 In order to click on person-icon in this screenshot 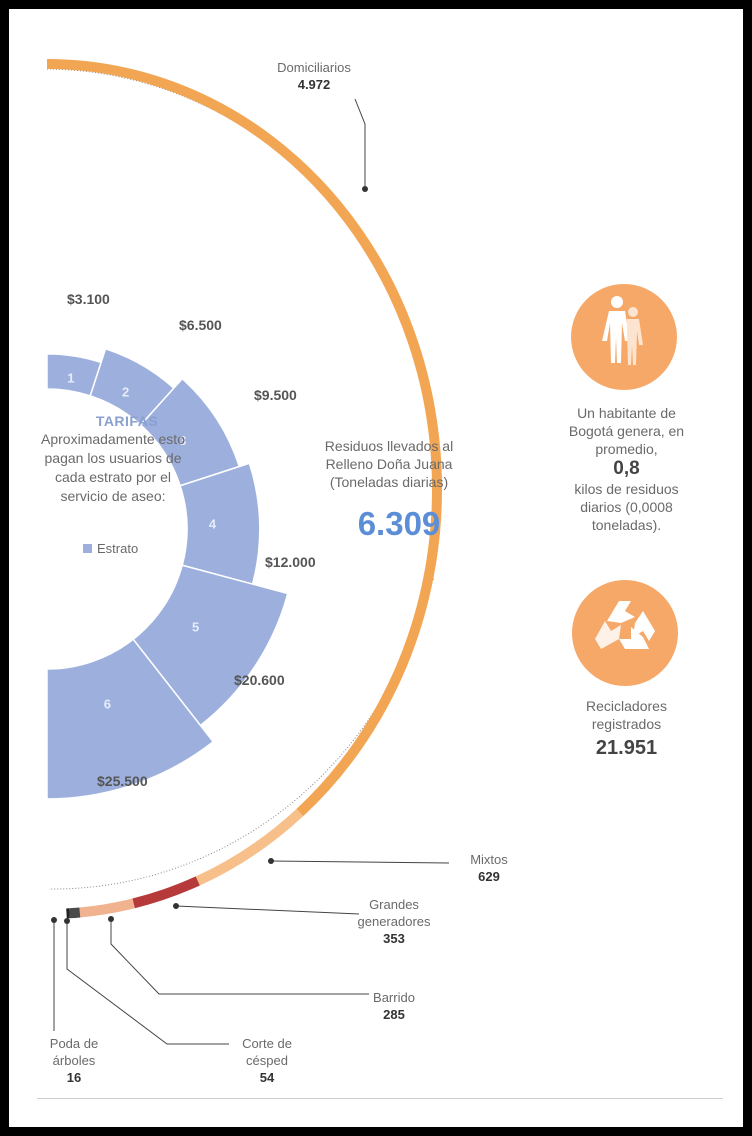, I will do `click(624, 337)`.